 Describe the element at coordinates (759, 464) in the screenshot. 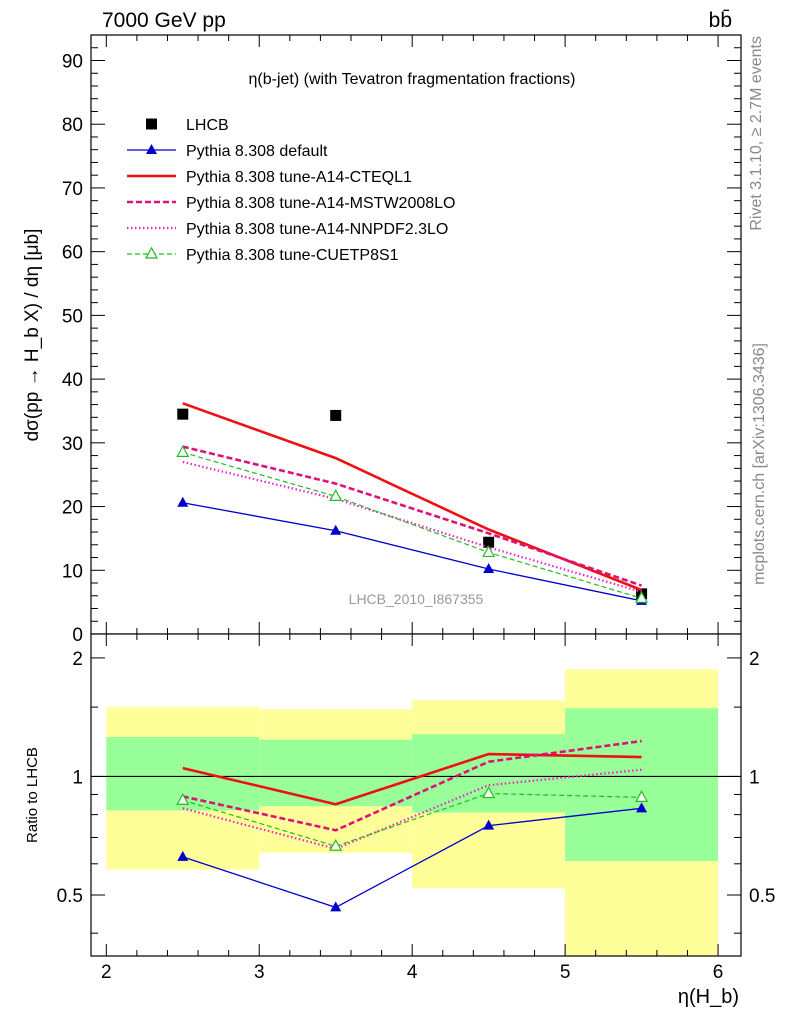

I see `mcplots-label: mcplots.cern.ch [arXiv:1306.3436]` at that location.